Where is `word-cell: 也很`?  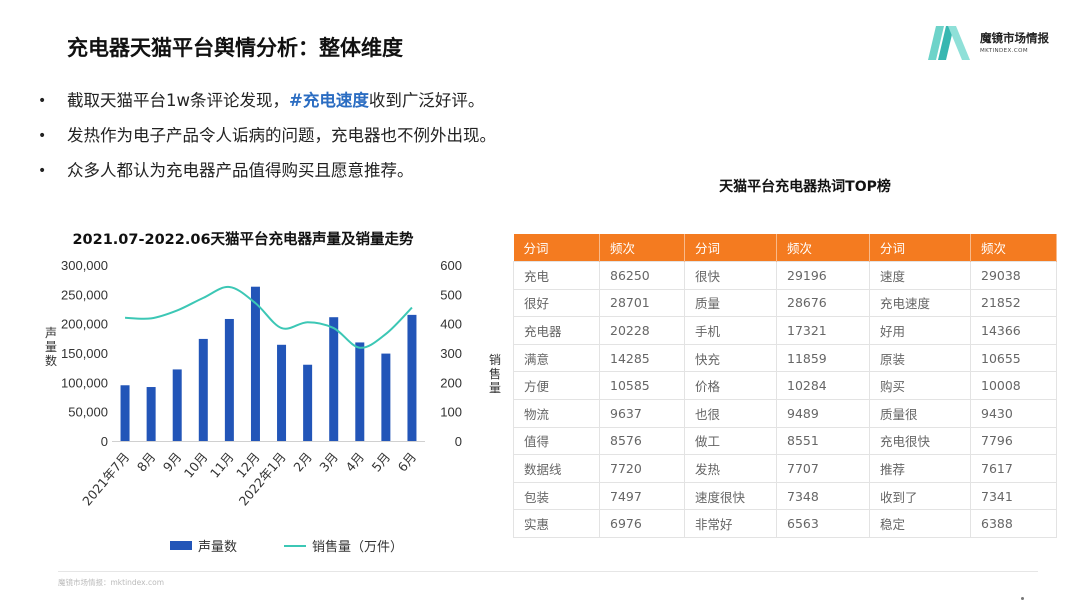
word-cell: 也很 is located at coordinates (730, 413).